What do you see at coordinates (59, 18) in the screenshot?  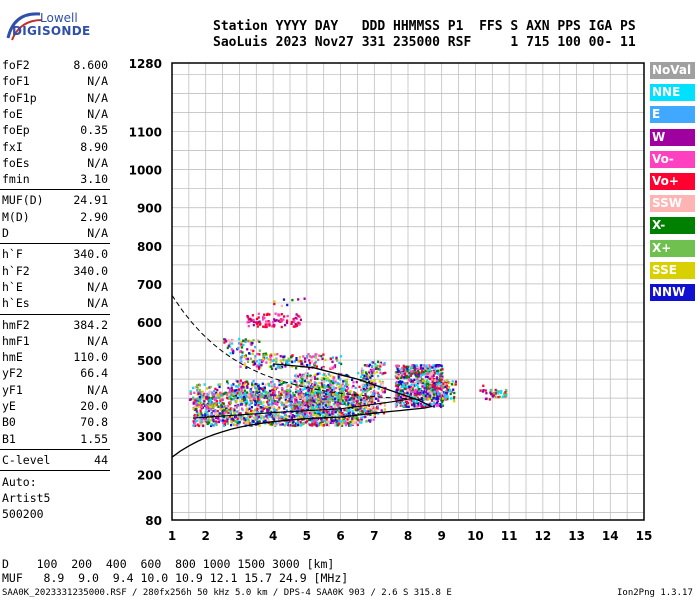 I see `logo-text-lowell: Lowell` at bounding box center [59, 18].